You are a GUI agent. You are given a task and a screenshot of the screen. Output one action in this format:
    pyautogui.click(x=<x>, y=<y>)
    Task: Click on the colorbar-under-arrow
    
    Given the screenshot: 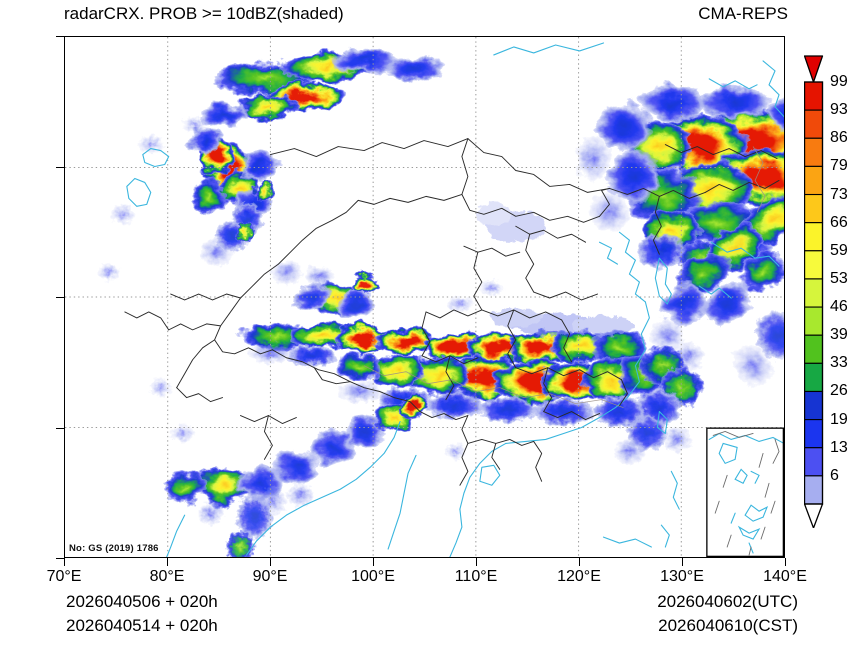 What is the action you would take?
    pyautogui.click(x=814, y=515)
    